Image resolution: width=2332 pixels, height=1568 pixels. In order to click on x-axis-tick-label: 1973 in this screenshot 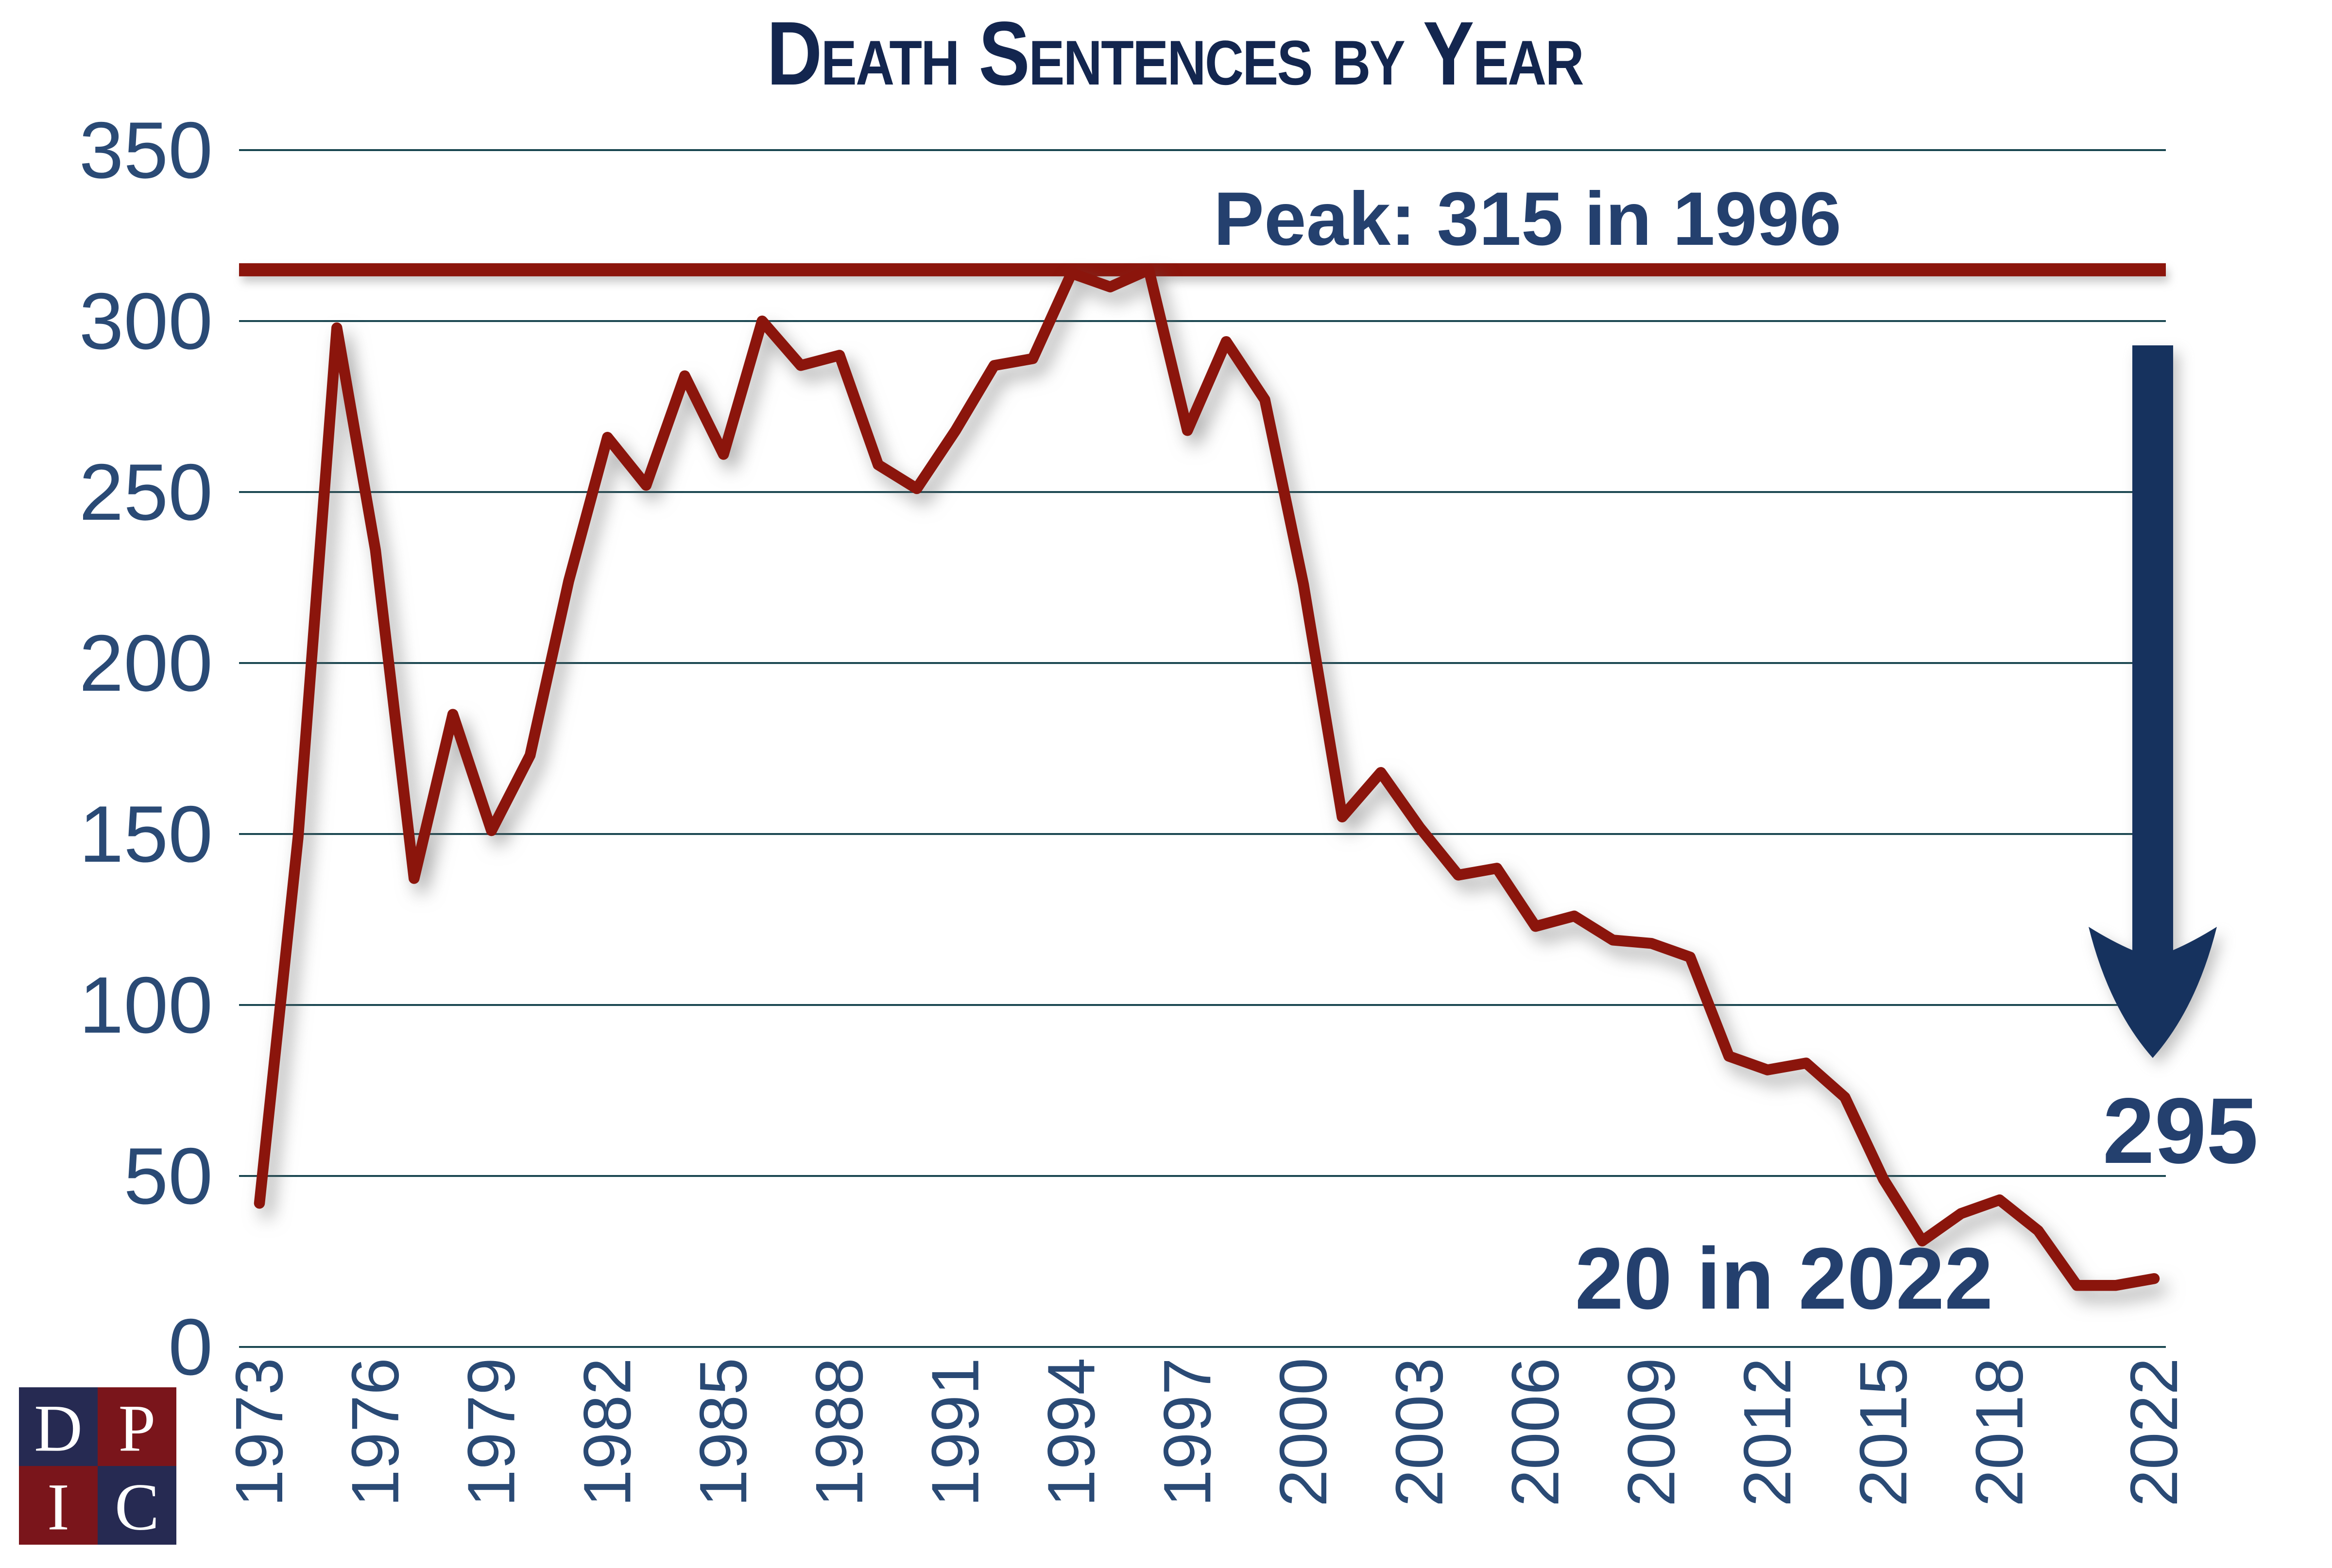, I will do `click(259, 1432)`.